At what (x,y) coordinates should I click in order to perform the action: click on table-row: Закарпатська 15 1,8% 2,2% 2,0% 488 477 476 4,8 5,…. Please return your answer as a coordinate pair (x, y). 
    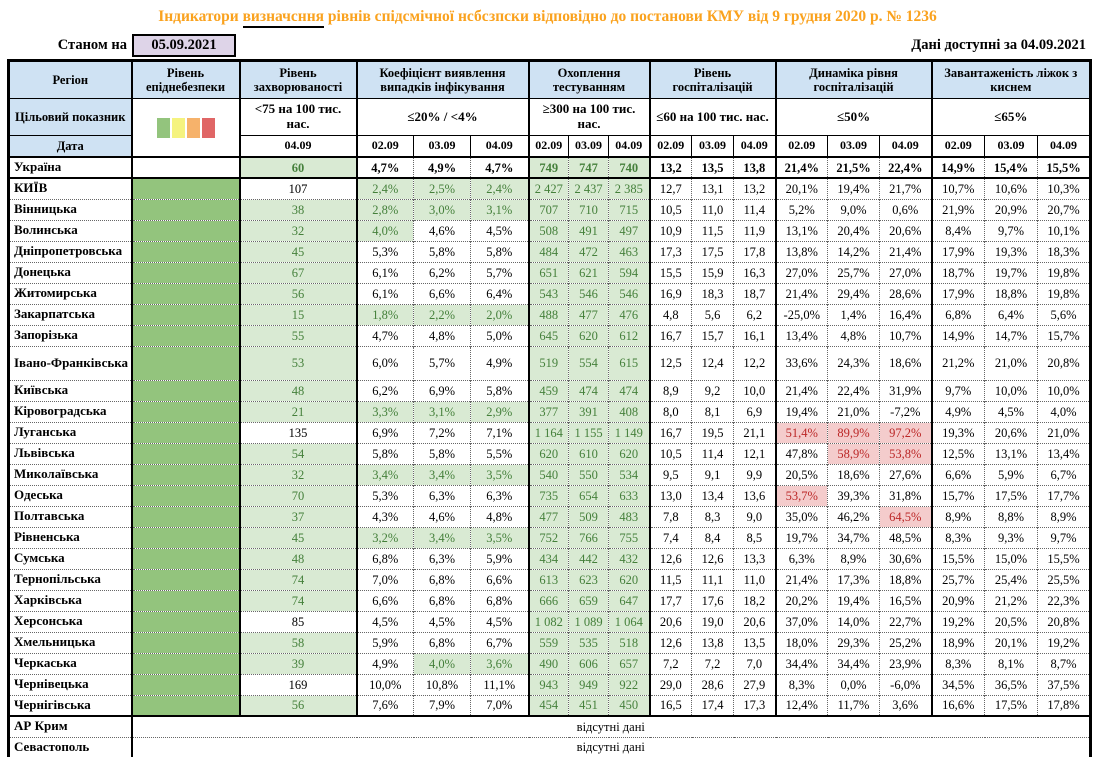
    Looking at the image, I should click on (549, 314).